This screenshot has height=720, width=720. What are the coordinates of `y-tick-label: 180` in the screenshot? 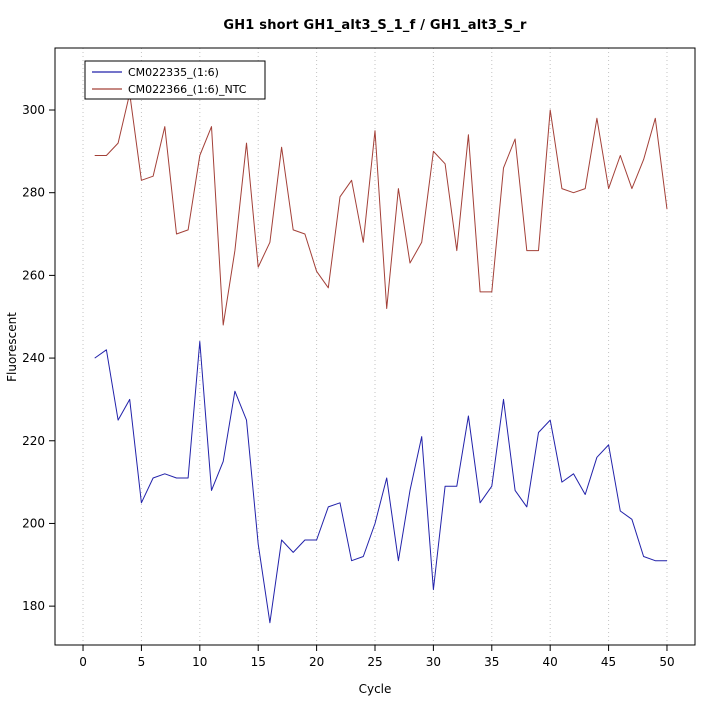 It's located at (33, 606).